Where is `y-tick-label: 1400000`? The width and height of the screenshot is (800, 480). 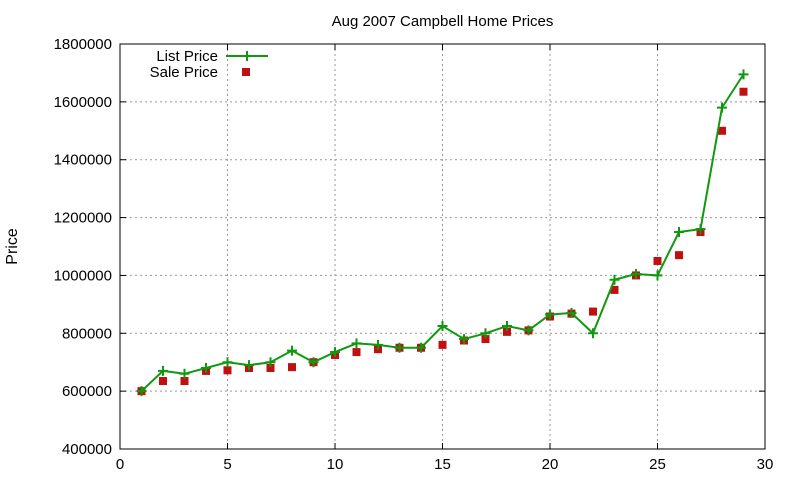 y-tick-label: 1400000 is located at coordinates (83, 160).